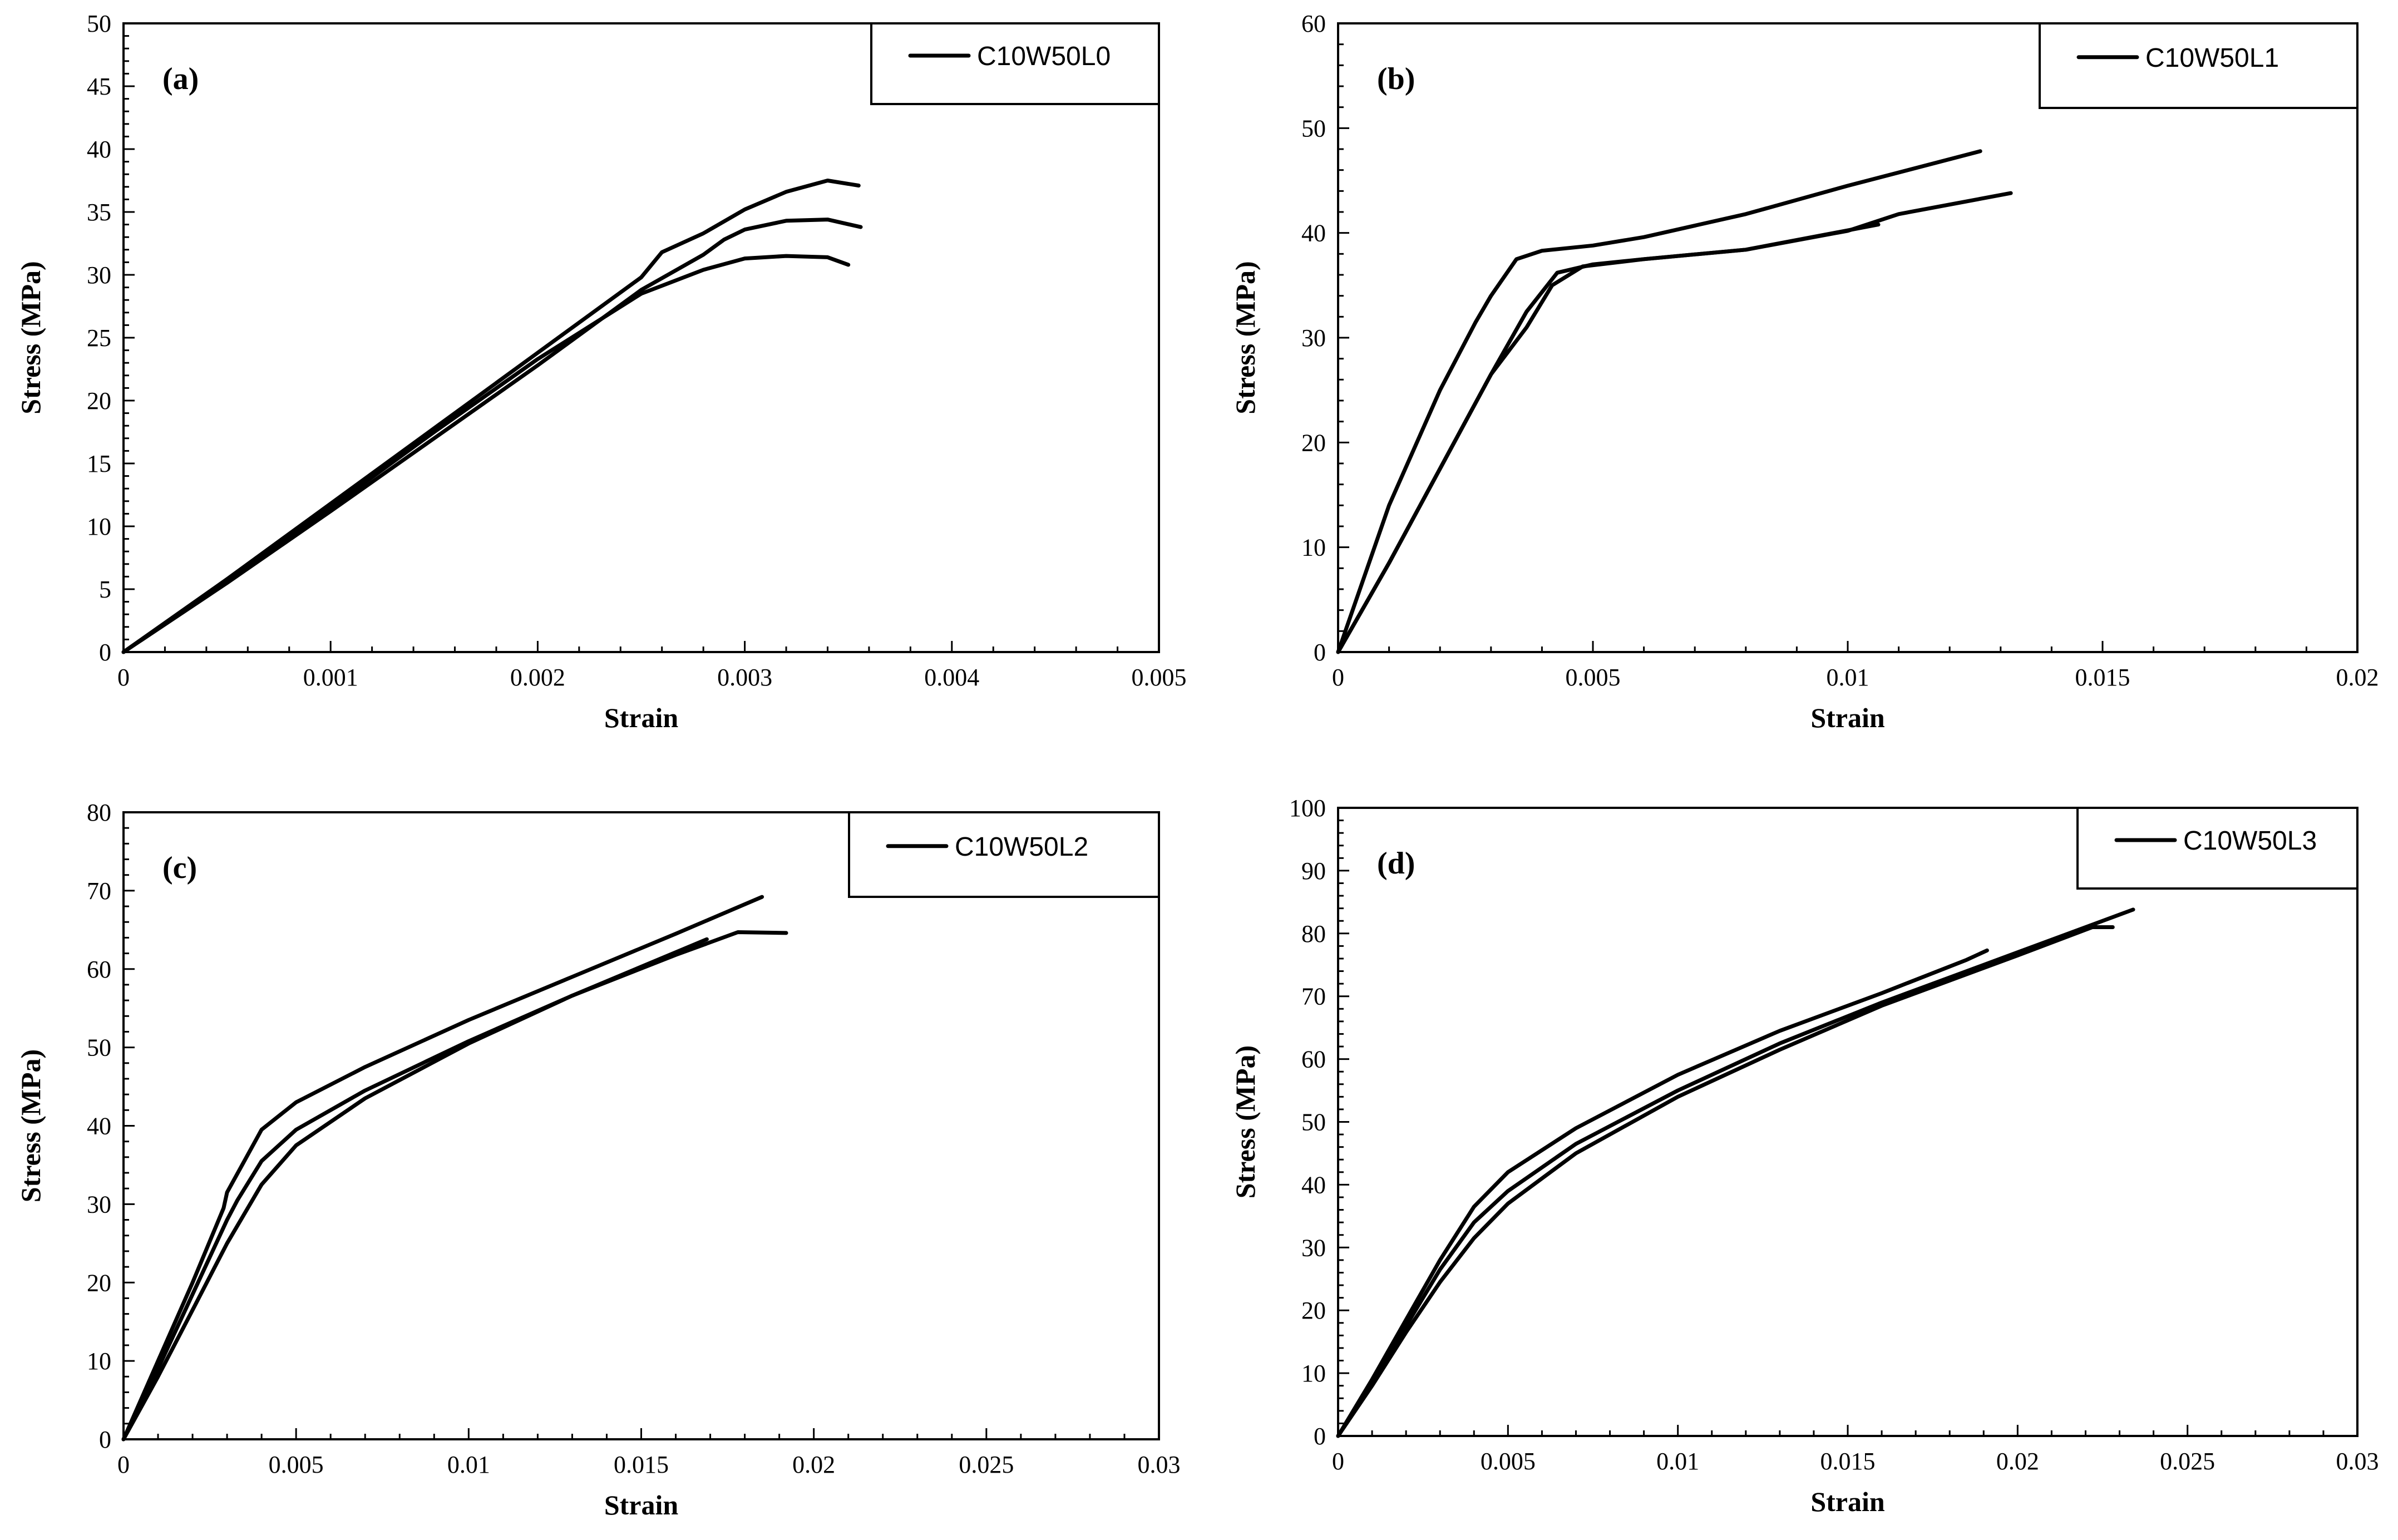  I want to click on y-tick-label: 35, so click(99, 212).